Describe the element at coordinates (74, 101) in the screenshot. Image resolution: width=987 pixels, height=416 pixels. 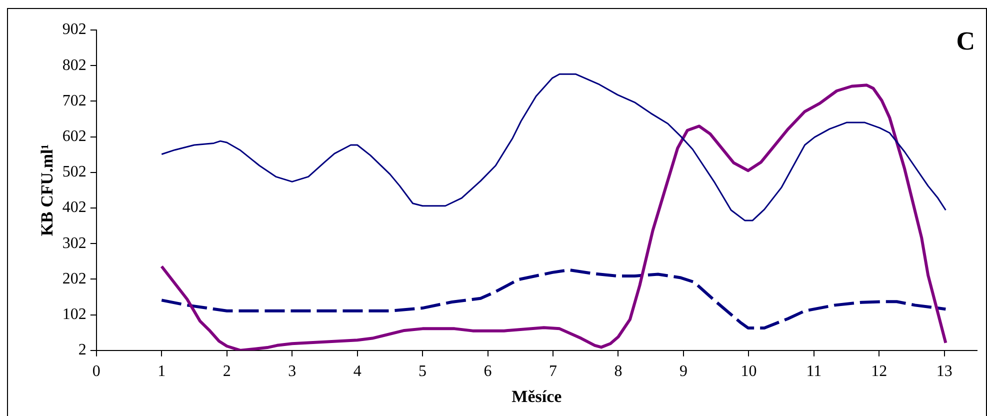
I see `y-tick-label: 702` at that location.